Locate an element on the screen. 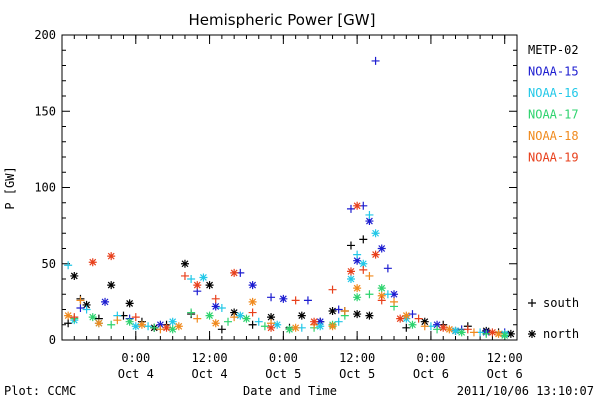 Image resolution: width=600 pixels, height=400 pixels. legend-marker-north is located at coordinates (532, 334).